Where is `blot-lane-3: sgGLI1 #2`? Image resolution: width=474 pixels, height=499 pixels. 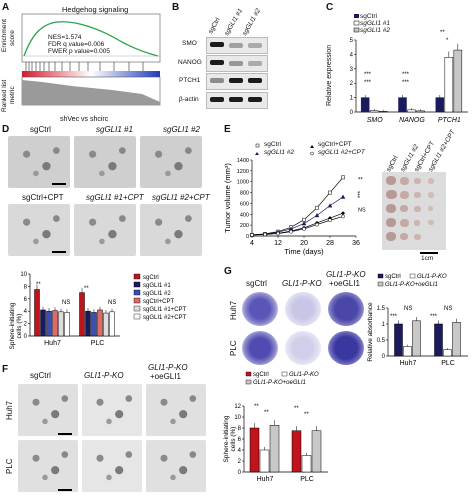 blot-lane-3: sgGLI1 #2 is located at coordinates (252, 22).